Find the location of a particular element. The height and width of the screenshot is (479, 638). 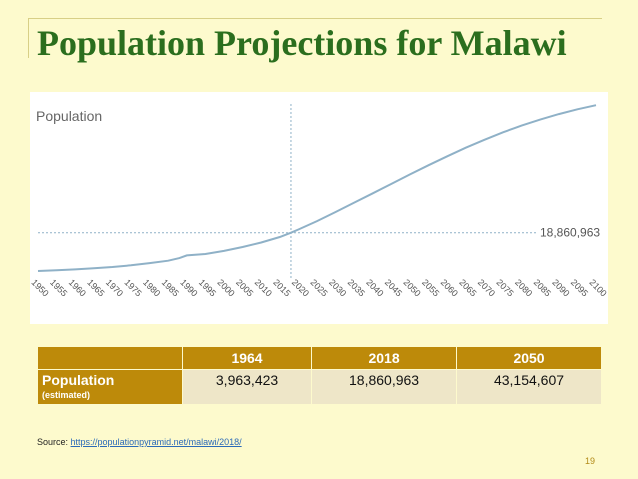

table-cell-1964: 3,963,423 is located at coordinates (247, 387).